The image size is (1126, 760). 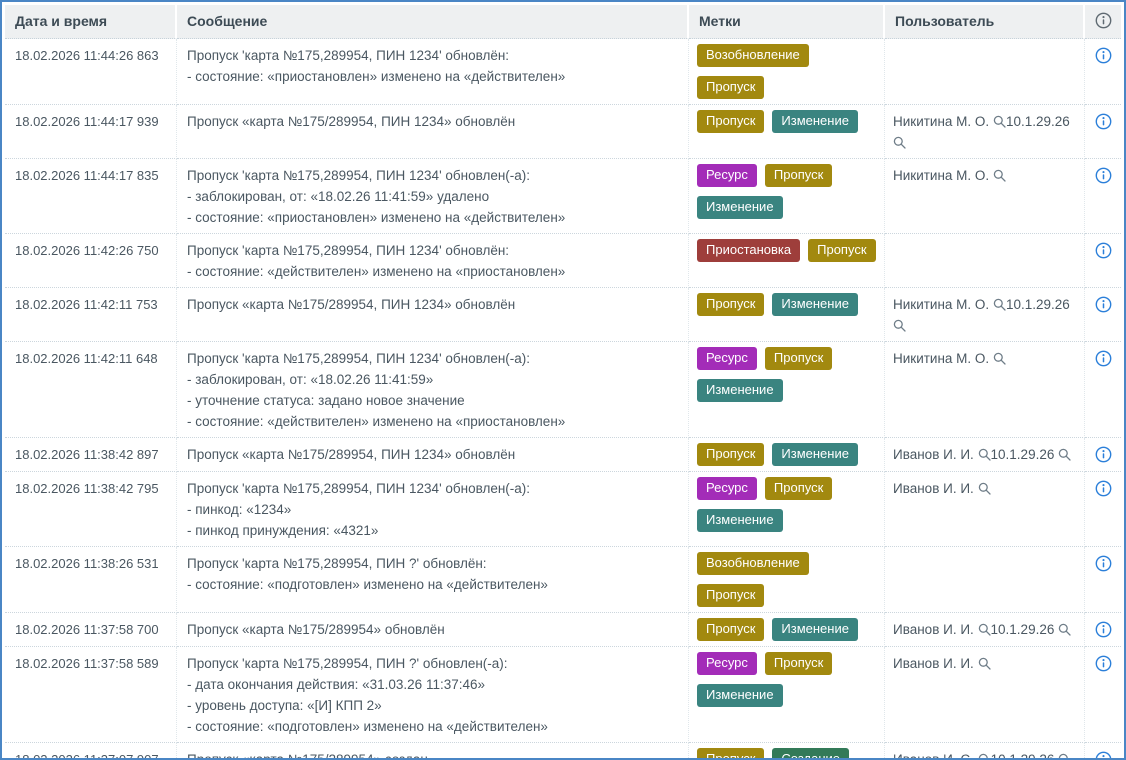 I want to click on tag-badge: Приостановка, so click(x=749, y=250).